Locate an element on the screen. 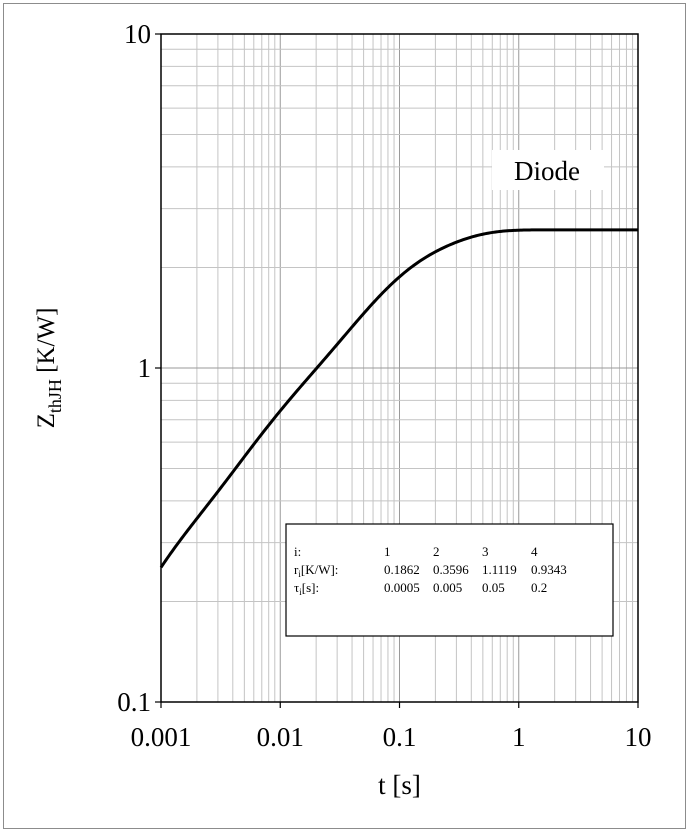 This screenshot has width=691, height=834. y-tick-label: 1 is located at coordinates (145, 368).